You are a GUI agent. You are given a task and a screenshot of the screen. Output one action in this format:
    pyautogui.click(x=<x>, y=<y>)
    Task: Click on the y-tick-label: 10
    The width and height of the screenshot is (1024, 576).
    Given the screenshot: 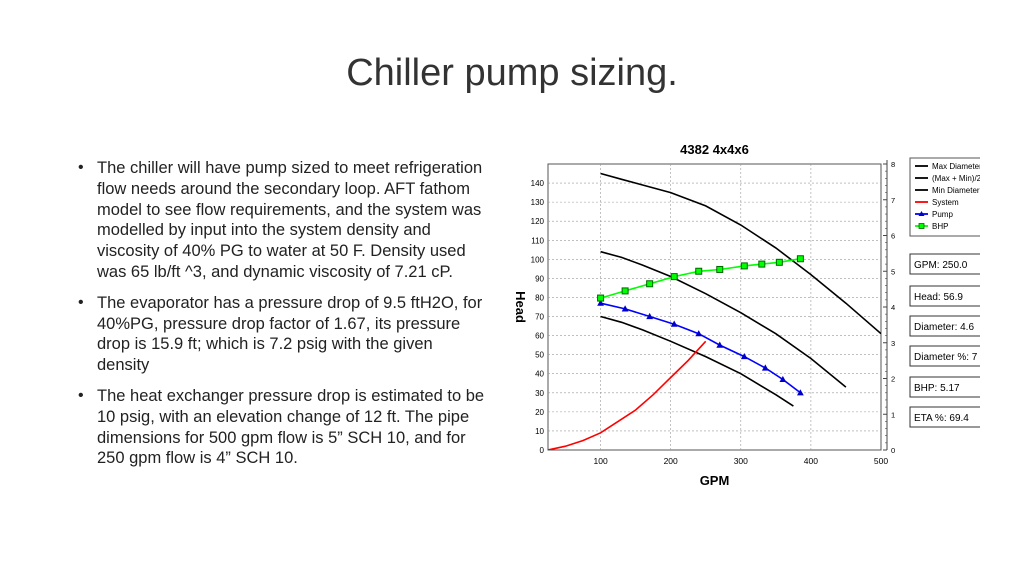 What is the action you would take?
    pyautogui.click(x=539, y=431)
    